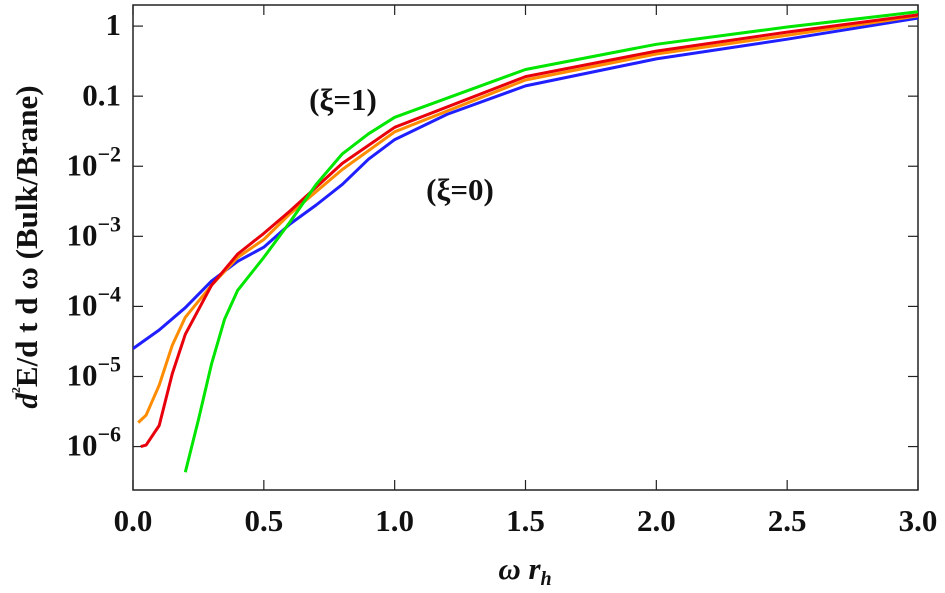  Describe the element at coordinates (525, 520) in the screenshot. I see `x-tick-label: 1.5` at that location.